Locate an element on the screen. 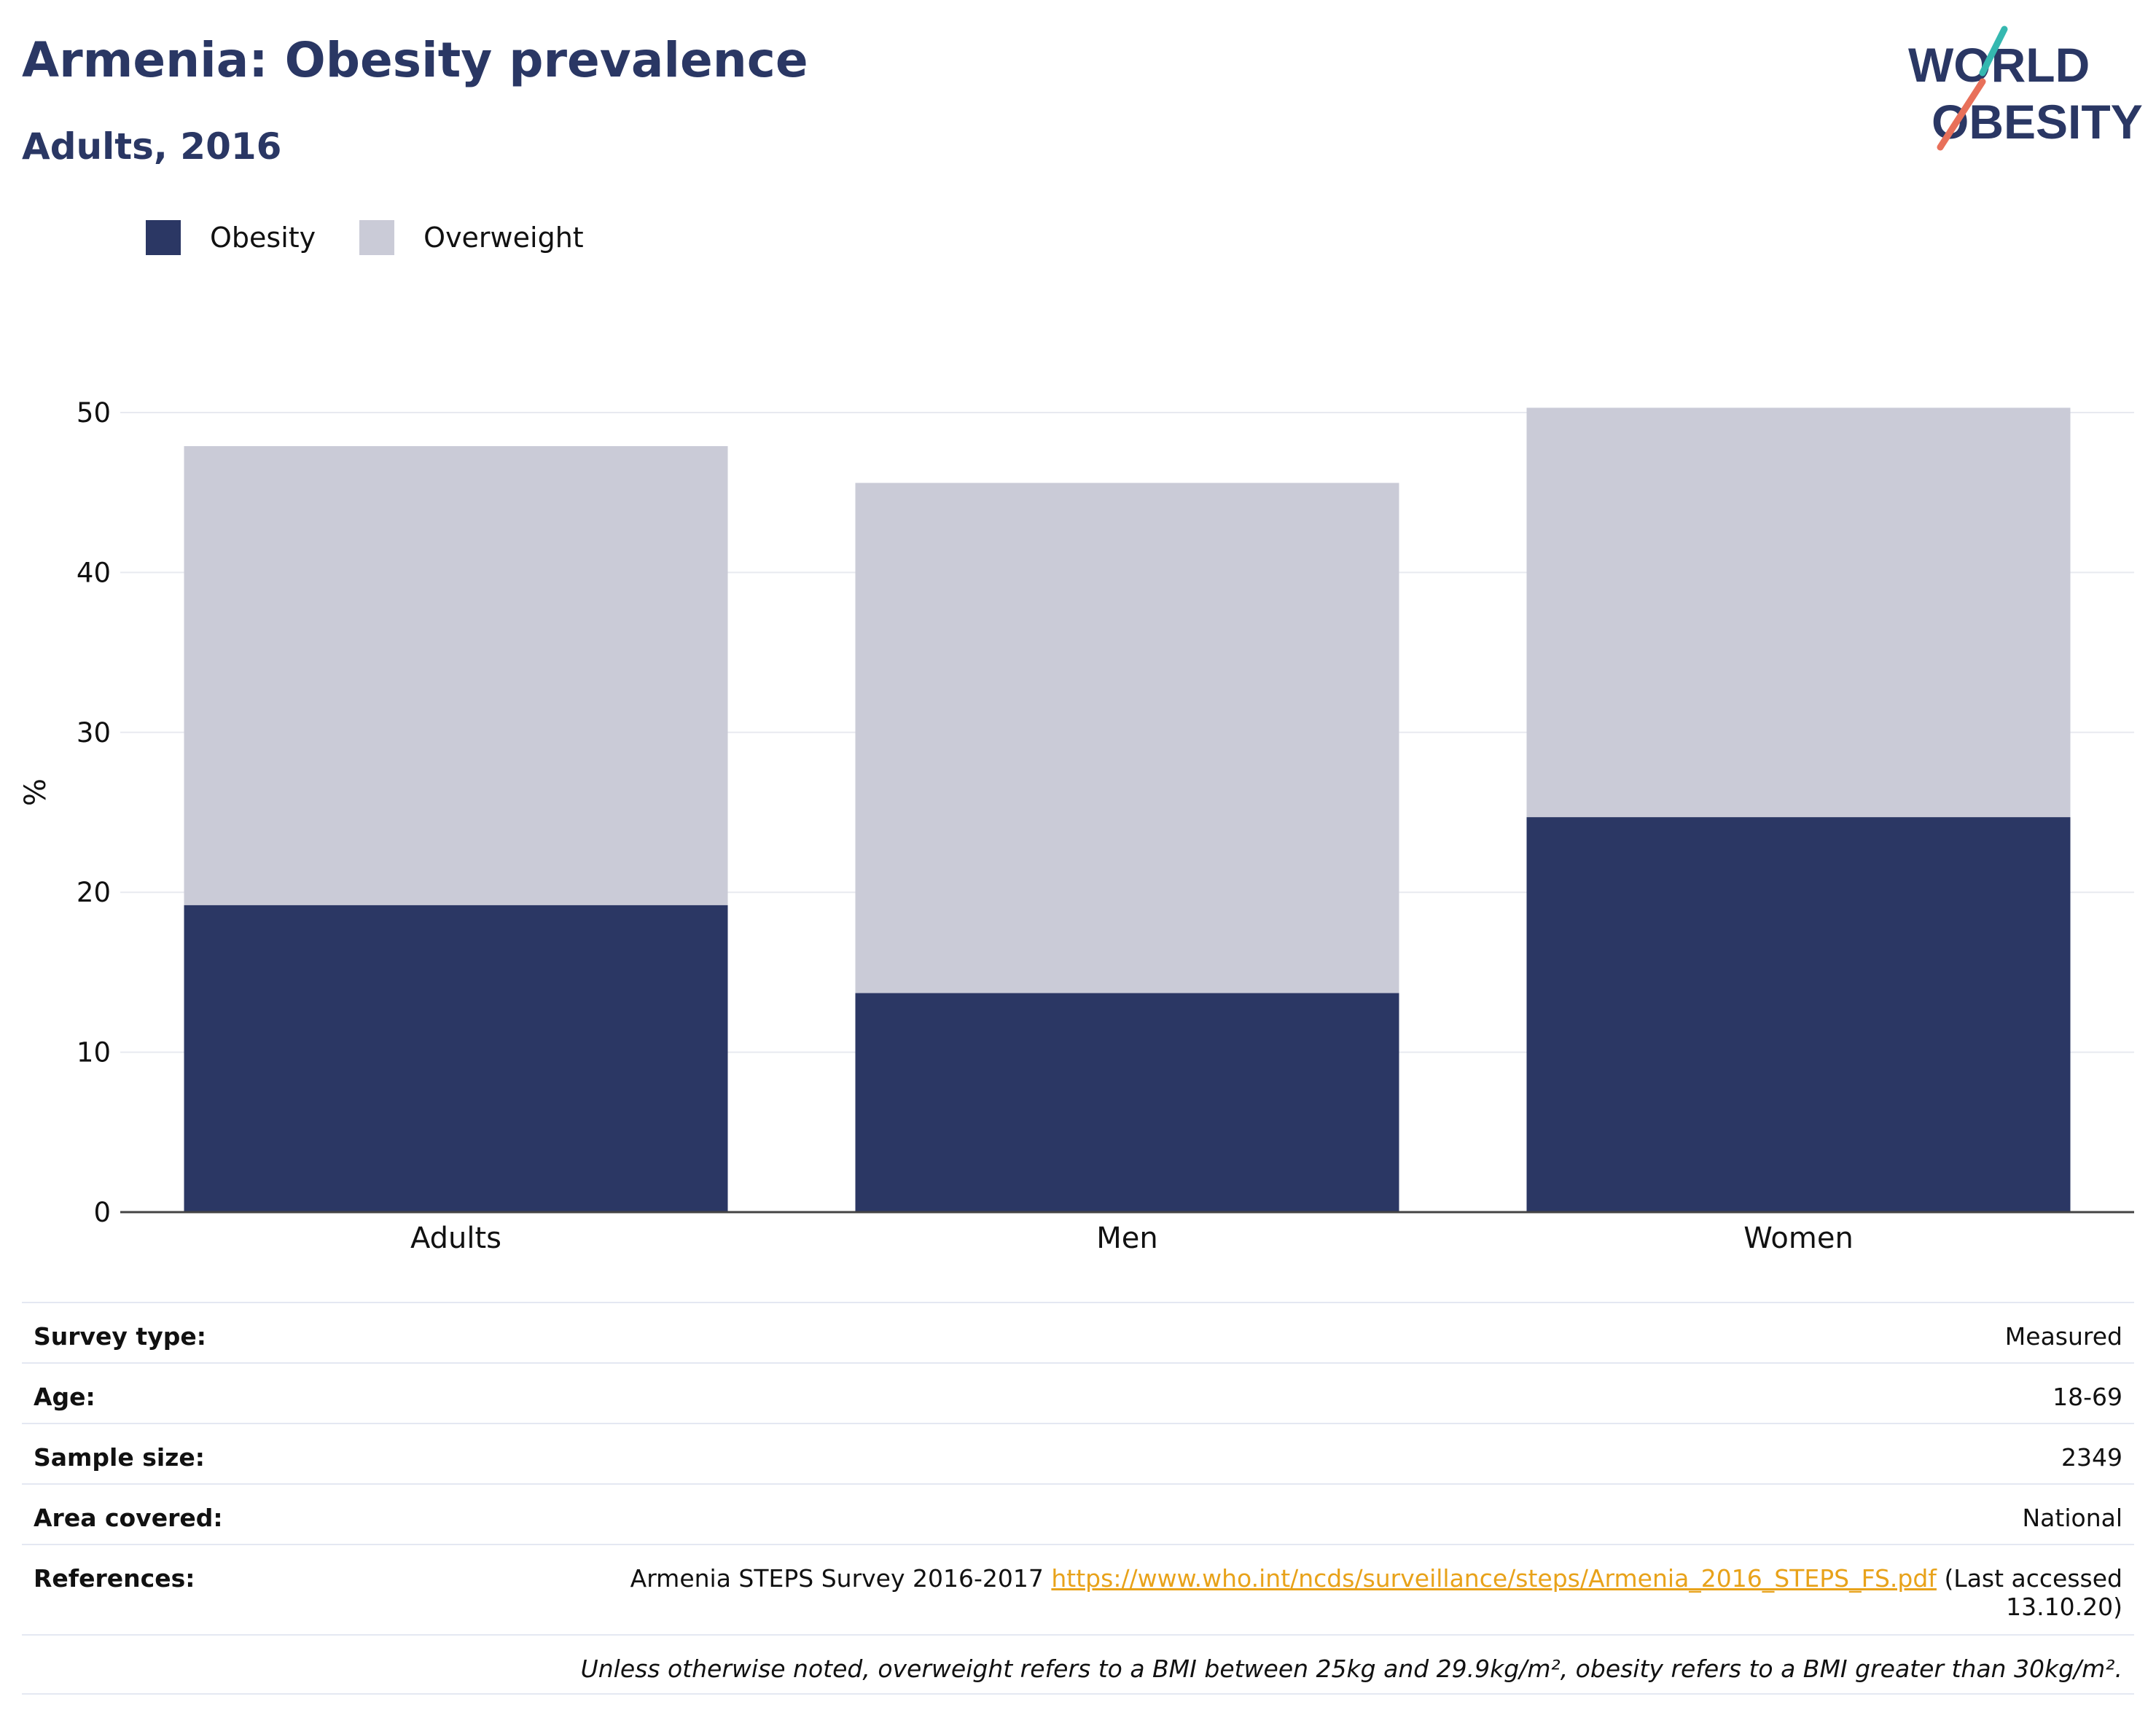 Image resolution: width=2156 pixels, height=1734 pixels. legend-label-obesity: Obesity is located at coordinates (263, 238).